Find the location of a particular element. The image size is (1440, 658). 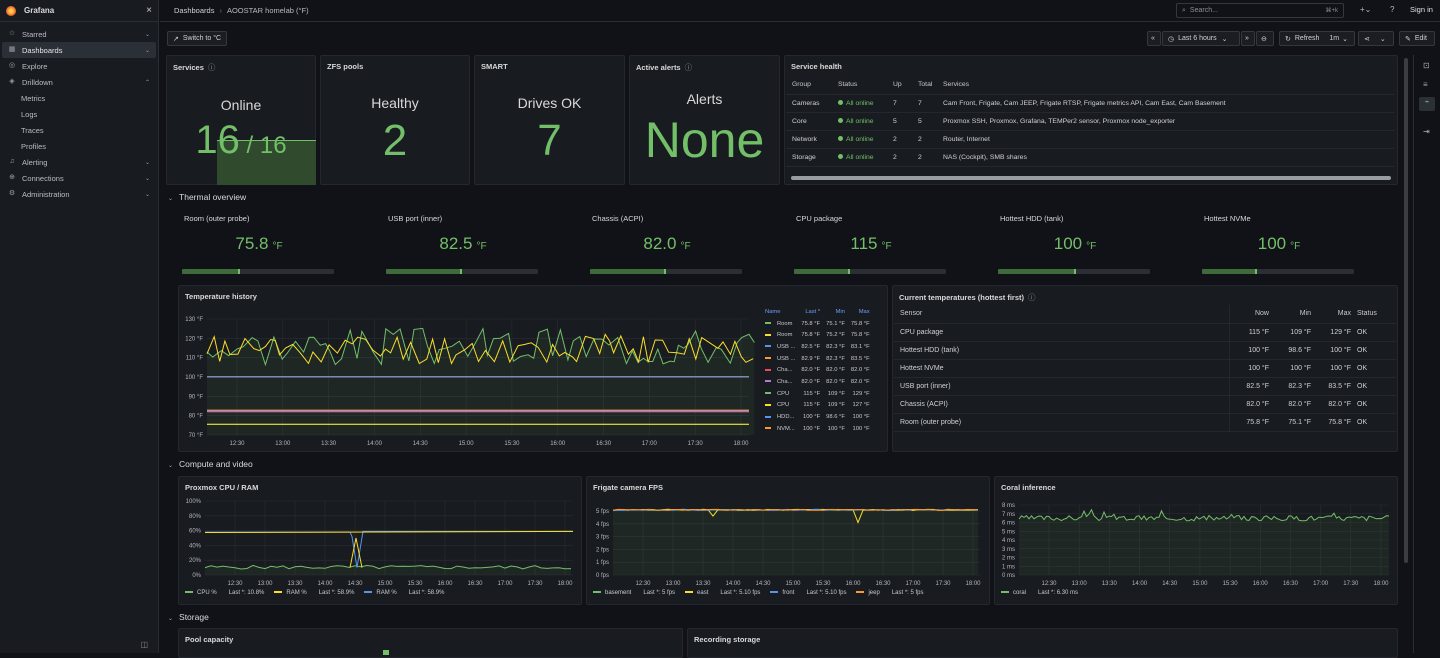

plus-icon: +⌄ is located at coordinates (1366, 9).